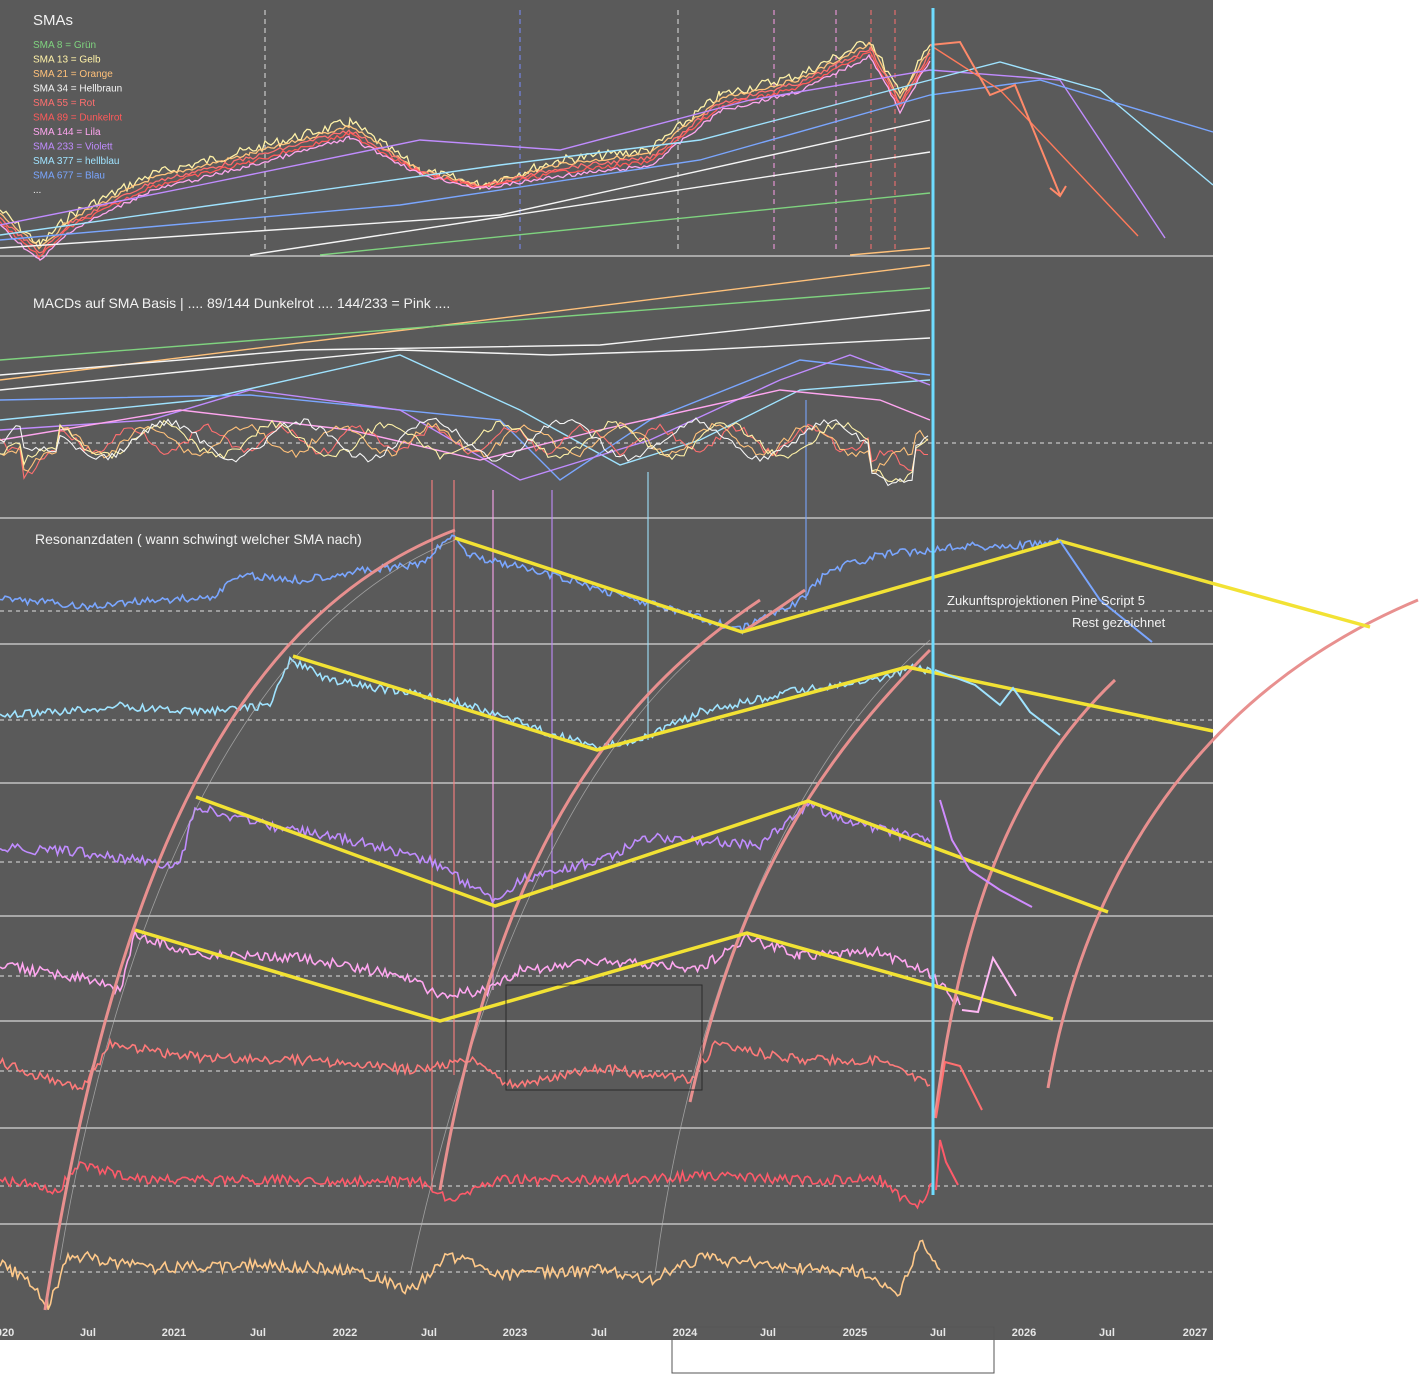  I want to click on x-tick-label: 2024, so click(685, 1333).